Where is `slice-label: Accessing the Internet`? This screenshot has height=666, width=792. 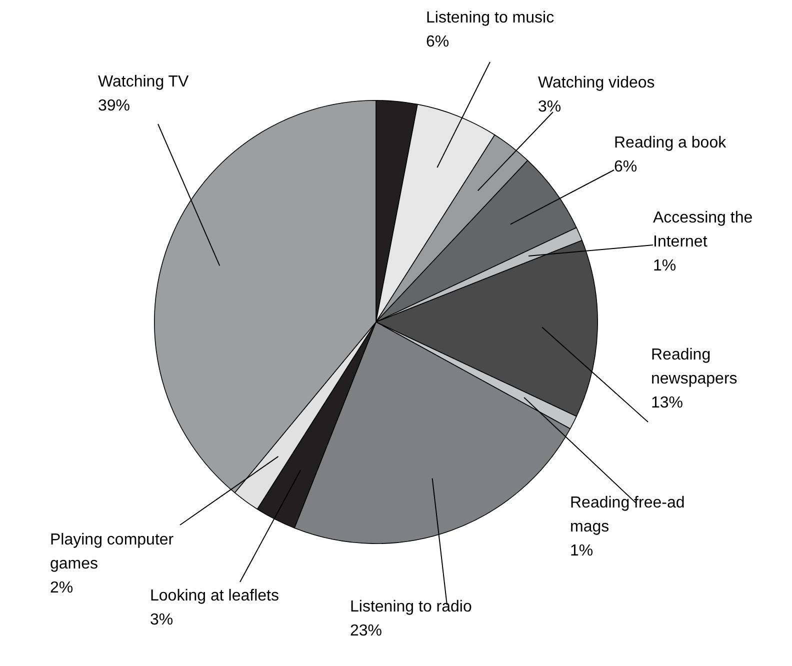
slice-label: Accessing the Internet is located at coordinates (703, 229).